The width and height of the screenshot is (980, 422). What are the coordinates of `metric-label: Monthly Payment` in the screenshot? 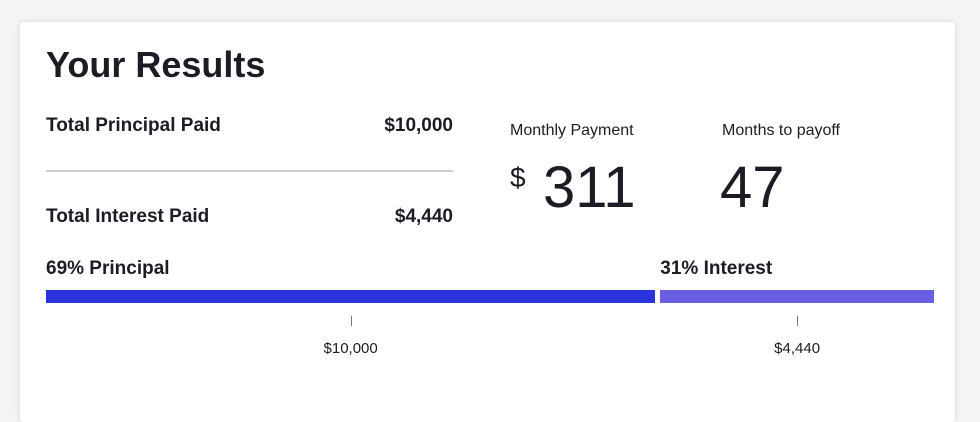 It's located at (572, 130).